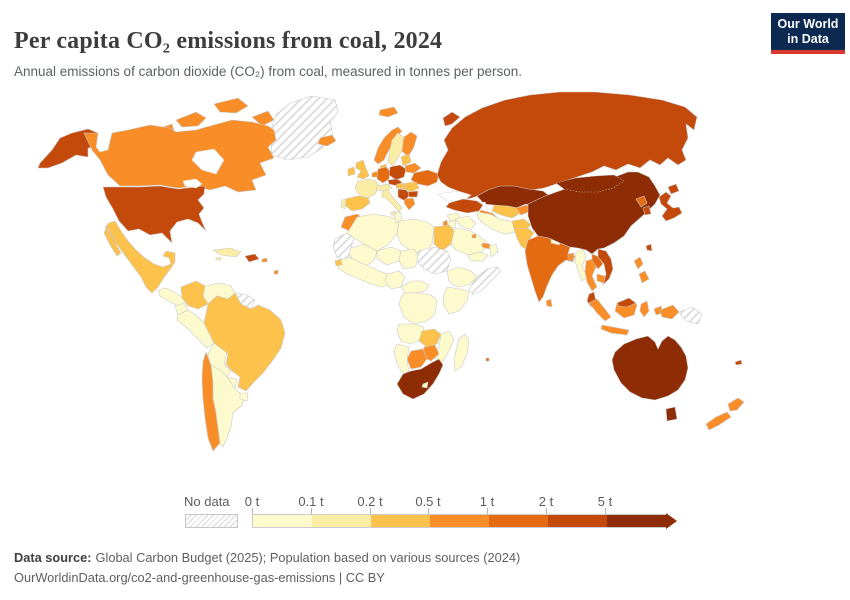 This screenshot has width=850, height=600. What do you see at coordinates (357, 203) in the screenshot?
I see `country-spain` at bounding box center [357, 203].